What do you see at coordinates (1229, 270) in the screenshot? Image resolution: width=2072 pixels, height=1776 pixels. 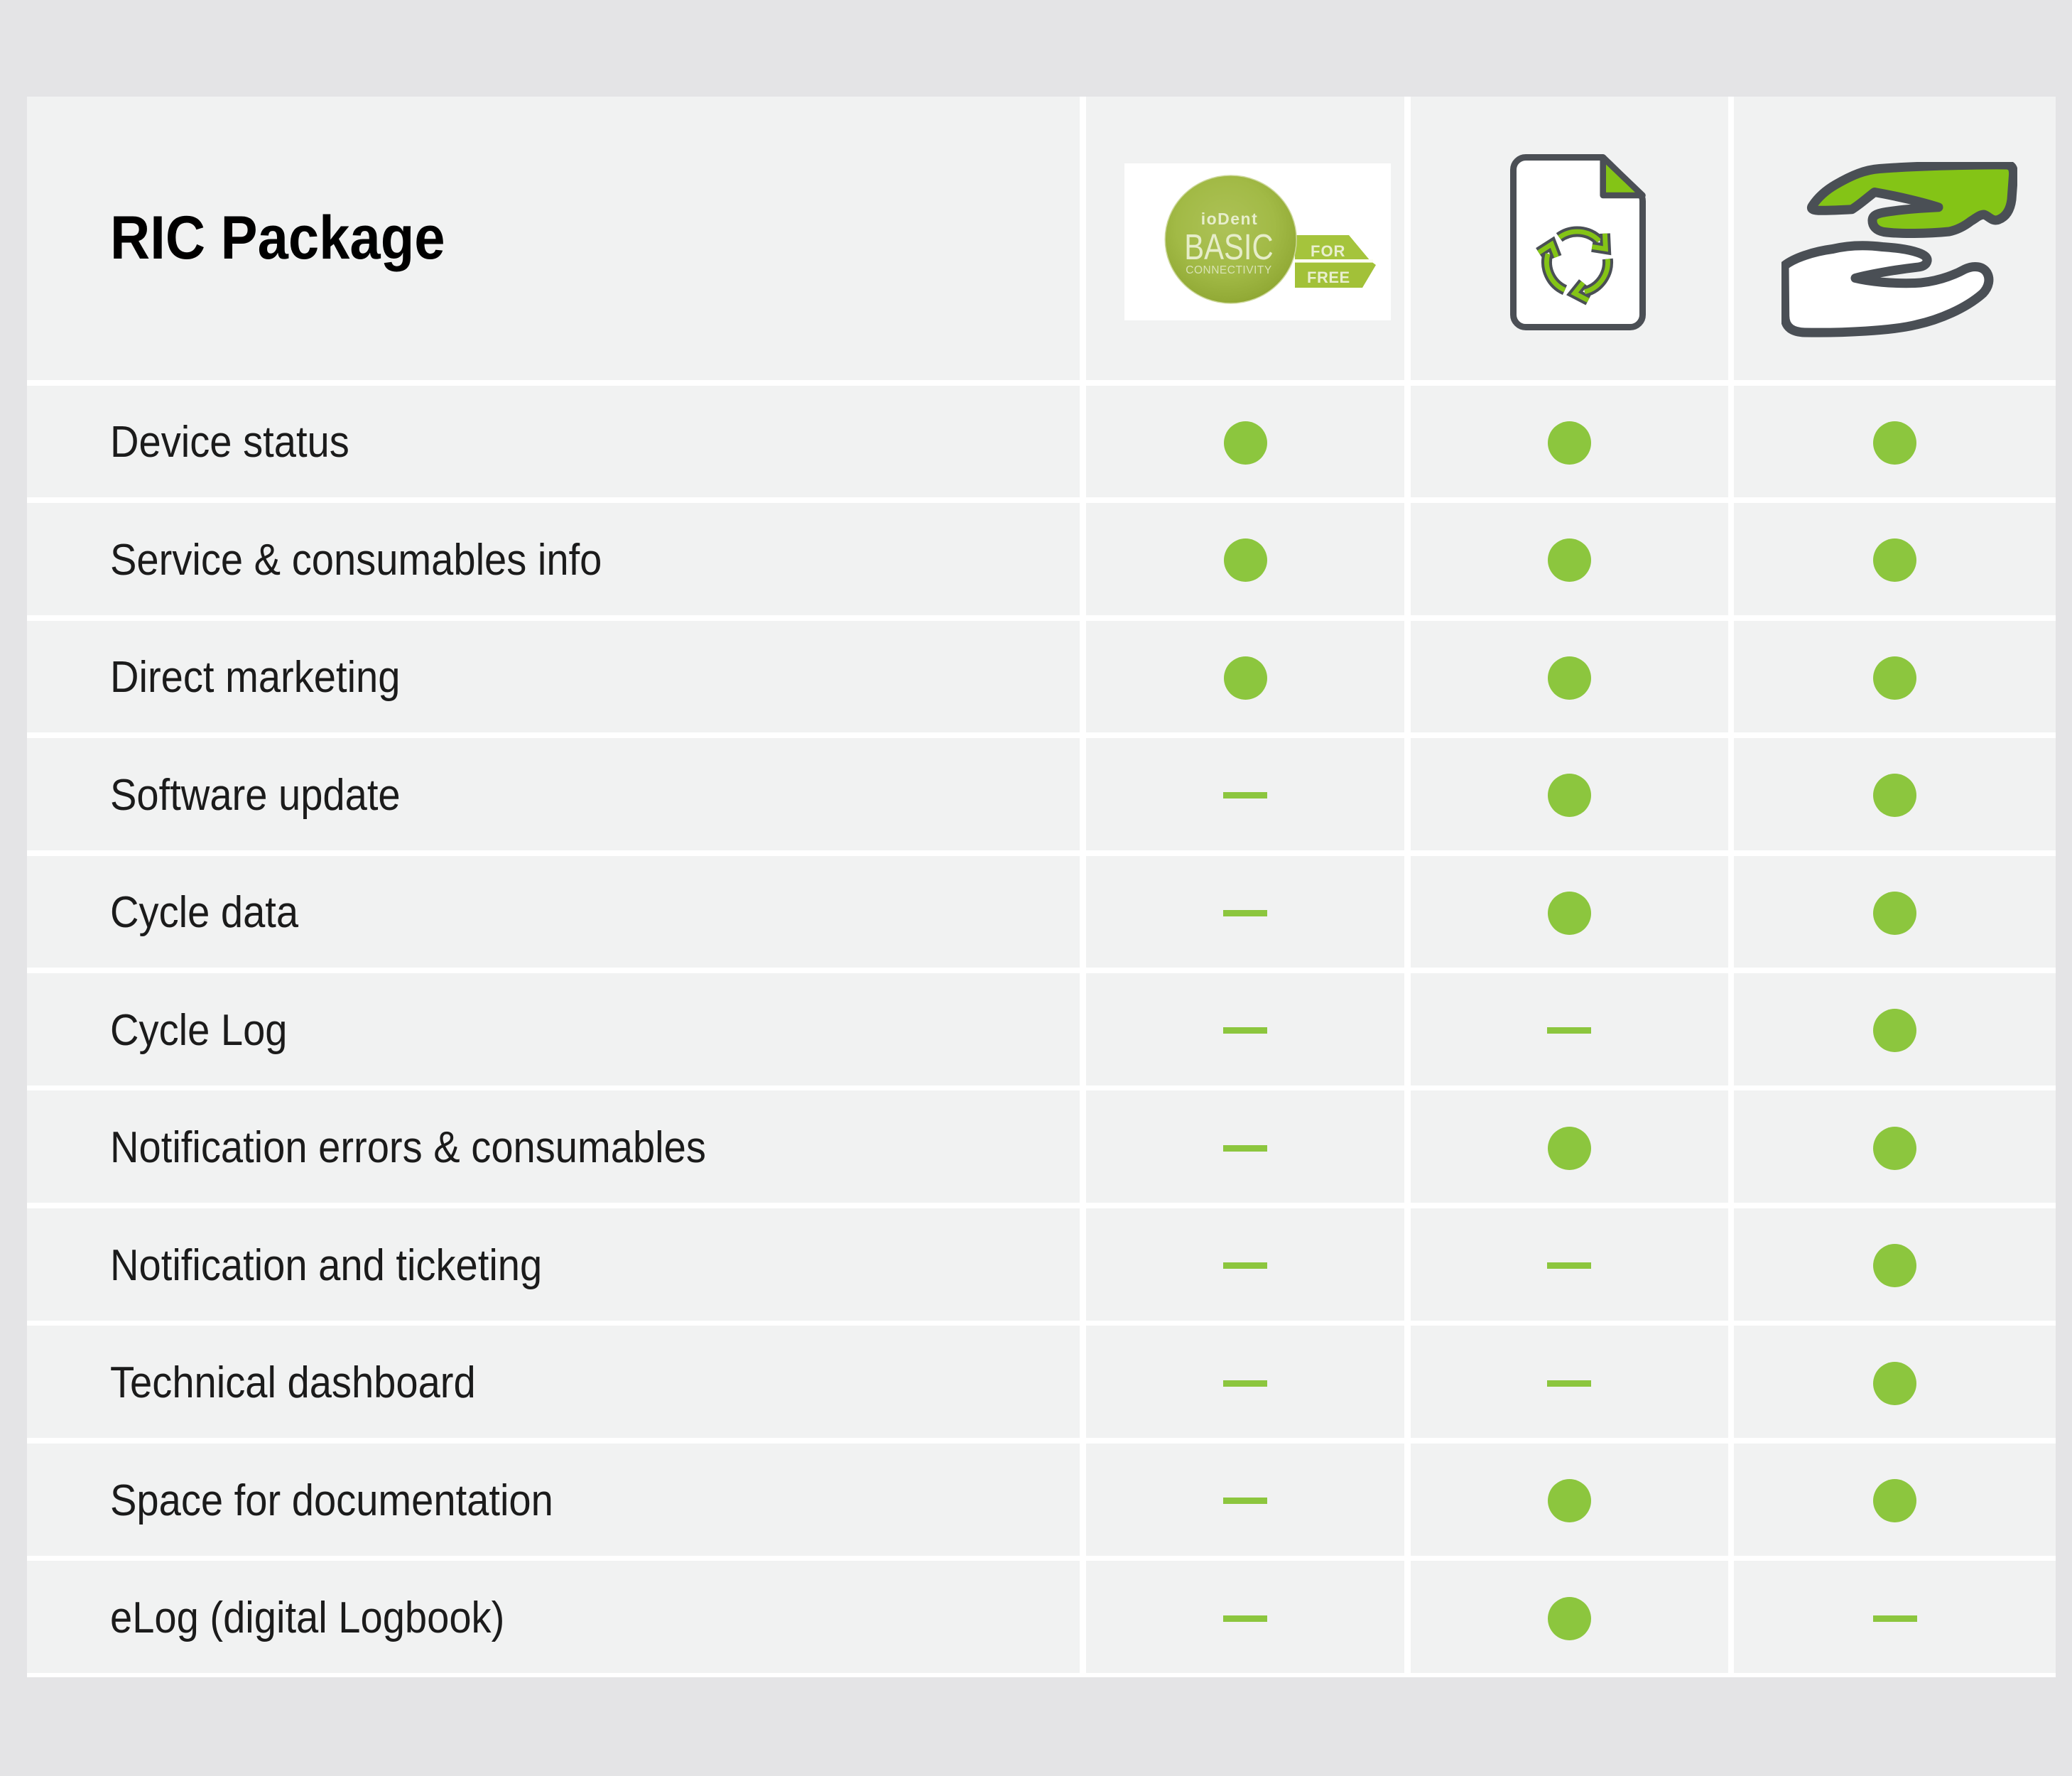 I see `svg-text: CONNECTIVITY` at bounding box center [1229, 270].